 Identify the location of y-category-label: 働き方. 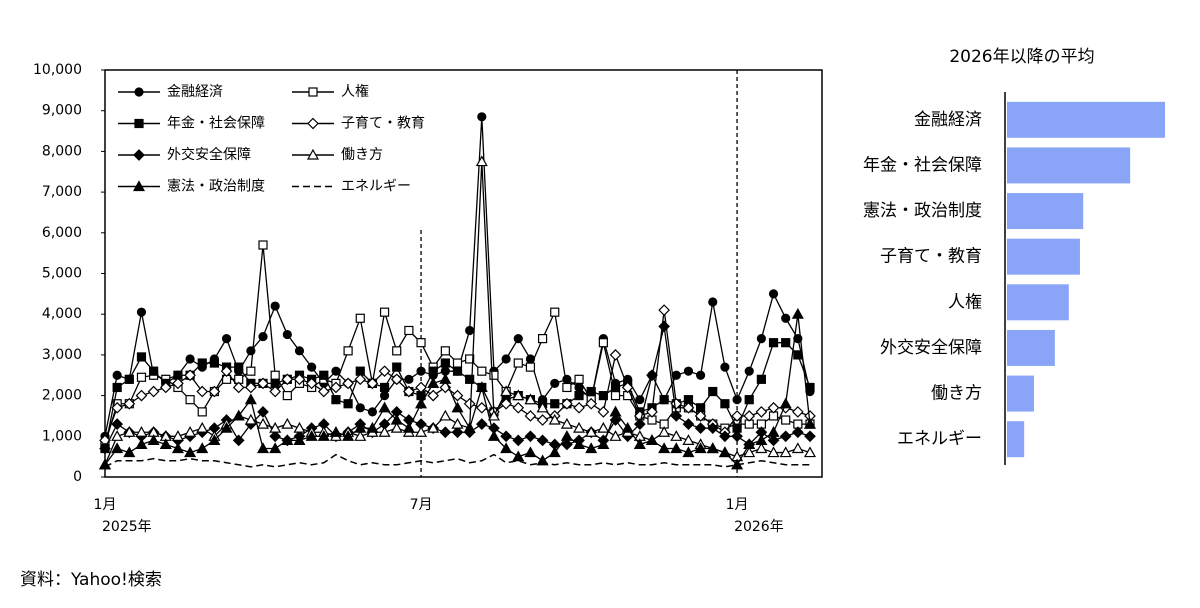
(956, 394).